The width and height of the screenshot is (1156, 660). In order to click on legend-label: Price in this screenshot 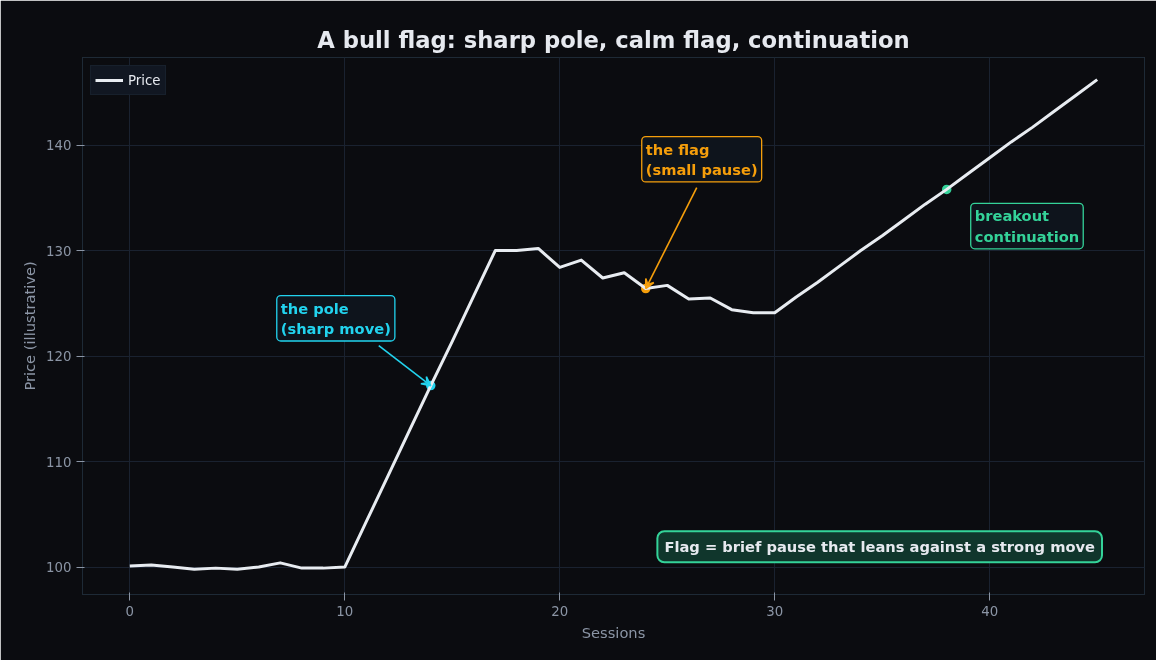, I will do `click(144, 80)`.